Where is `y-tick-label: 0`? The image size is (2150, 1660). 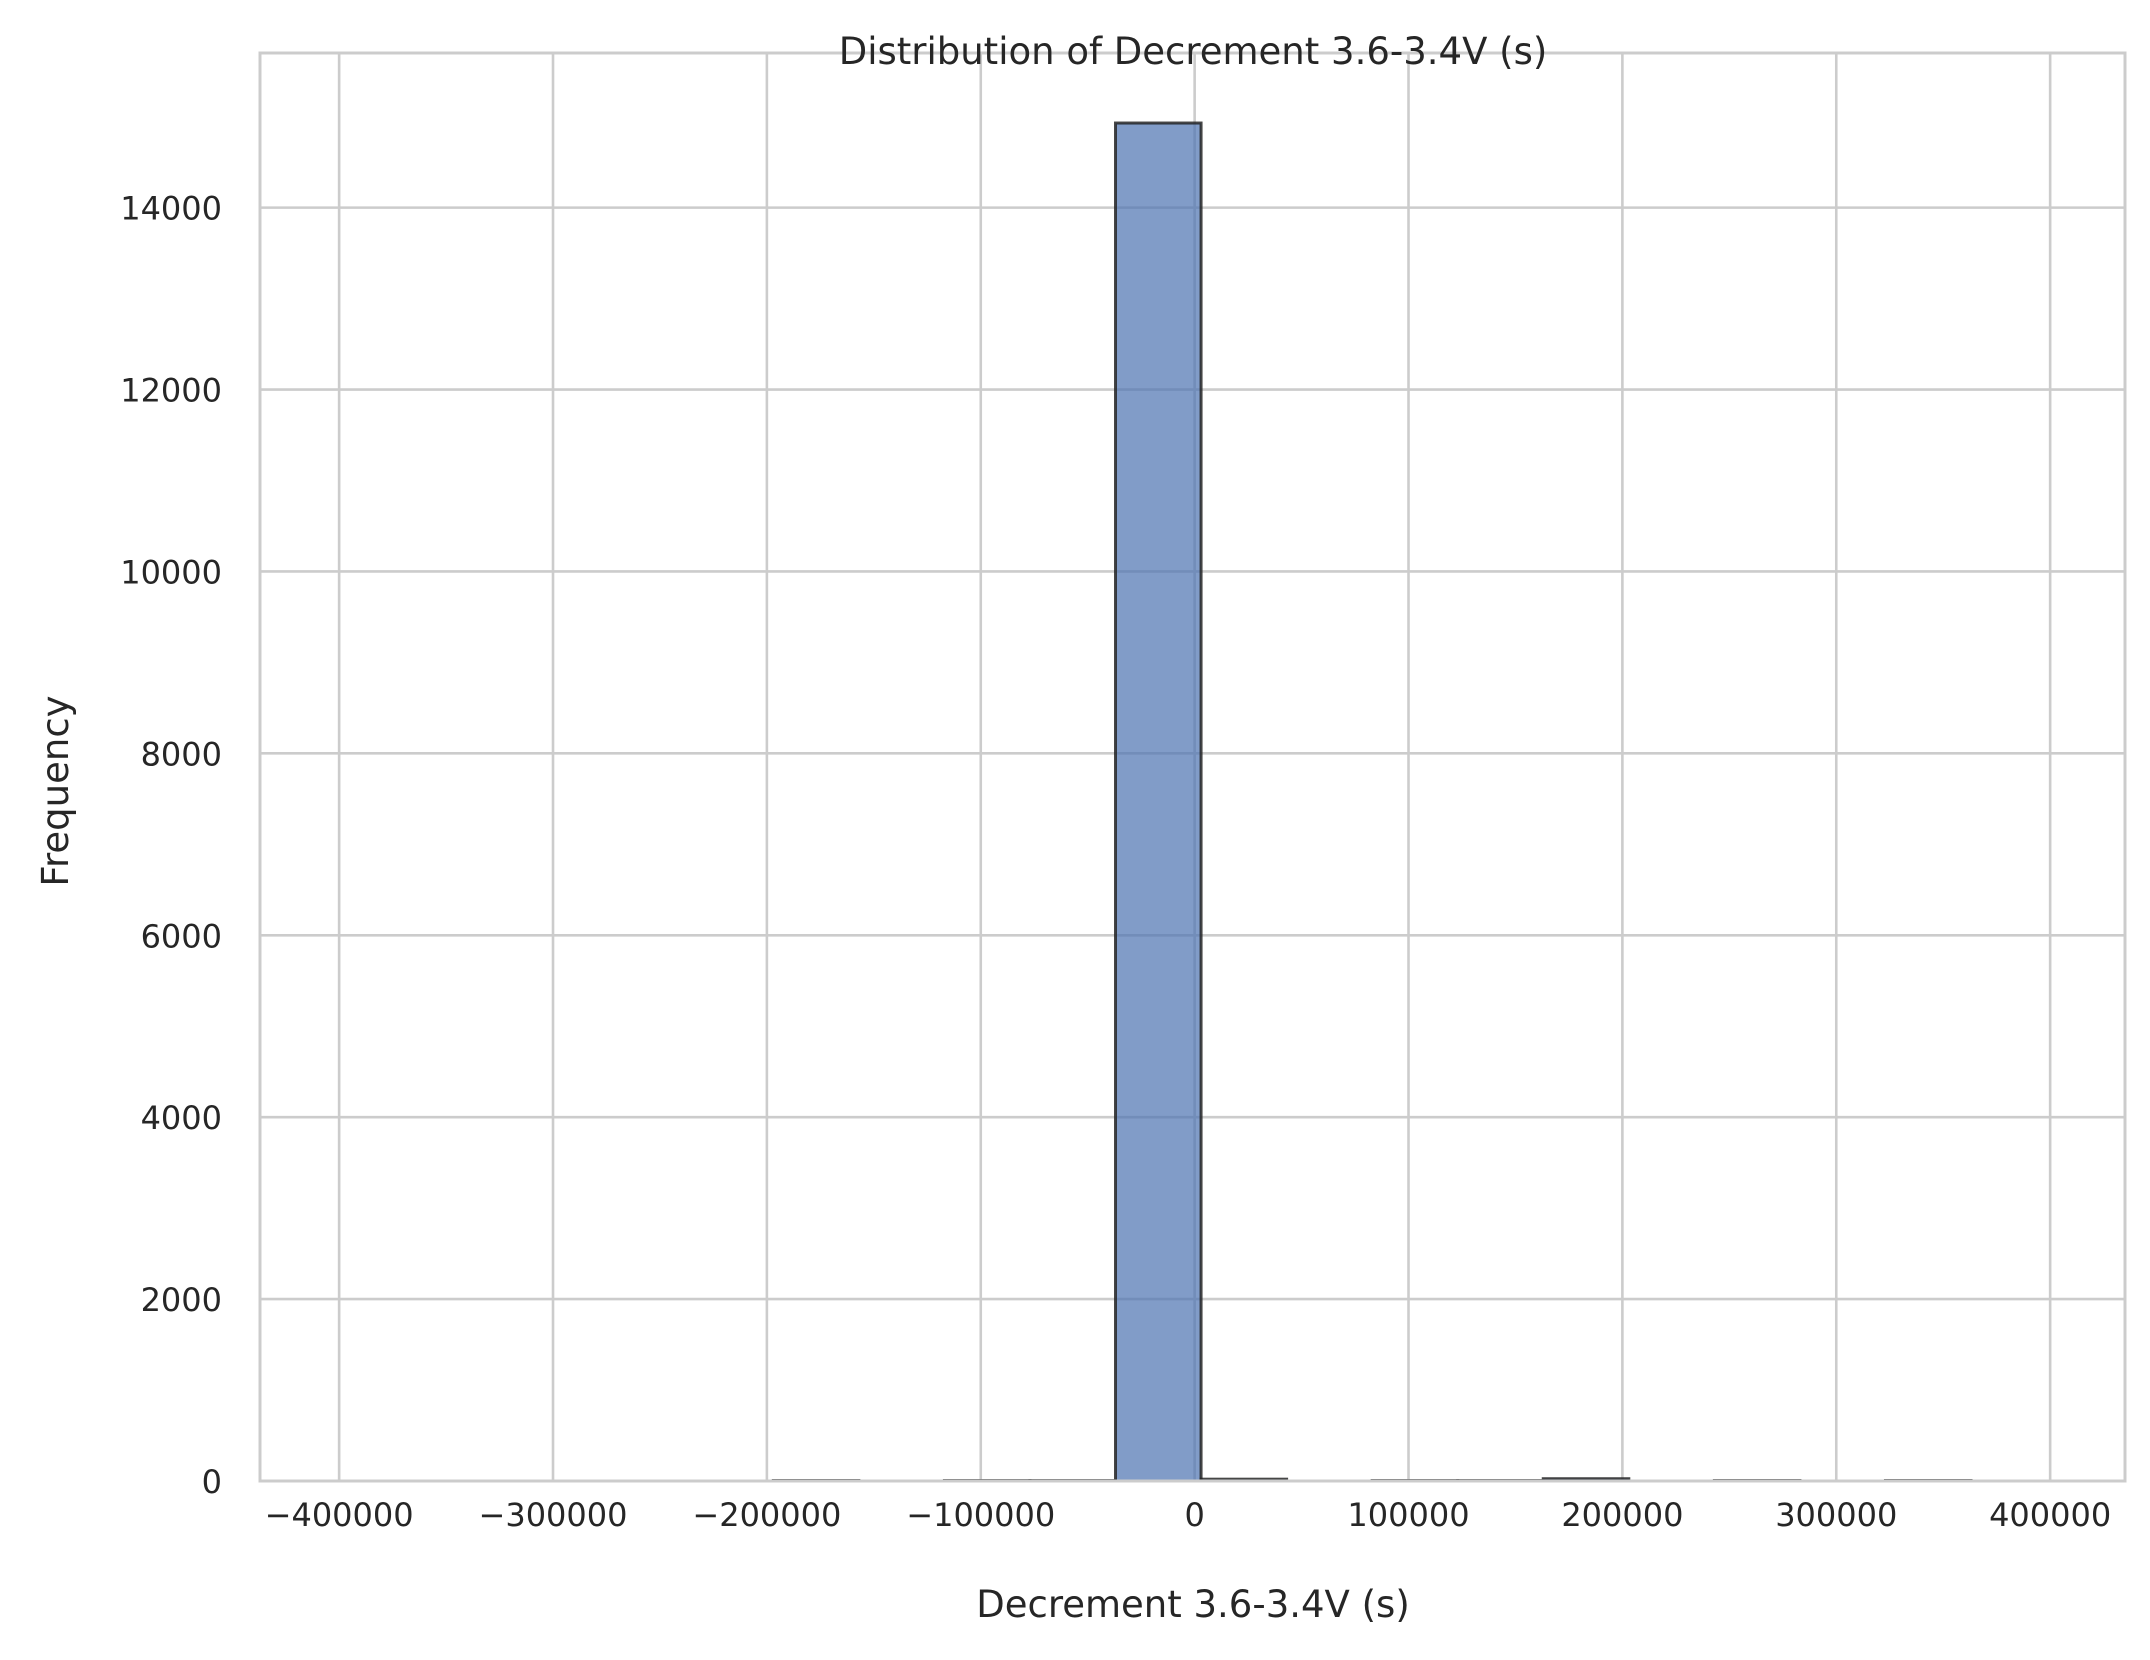 y-tick-label: 0 is located at coordinates (212, 1482).